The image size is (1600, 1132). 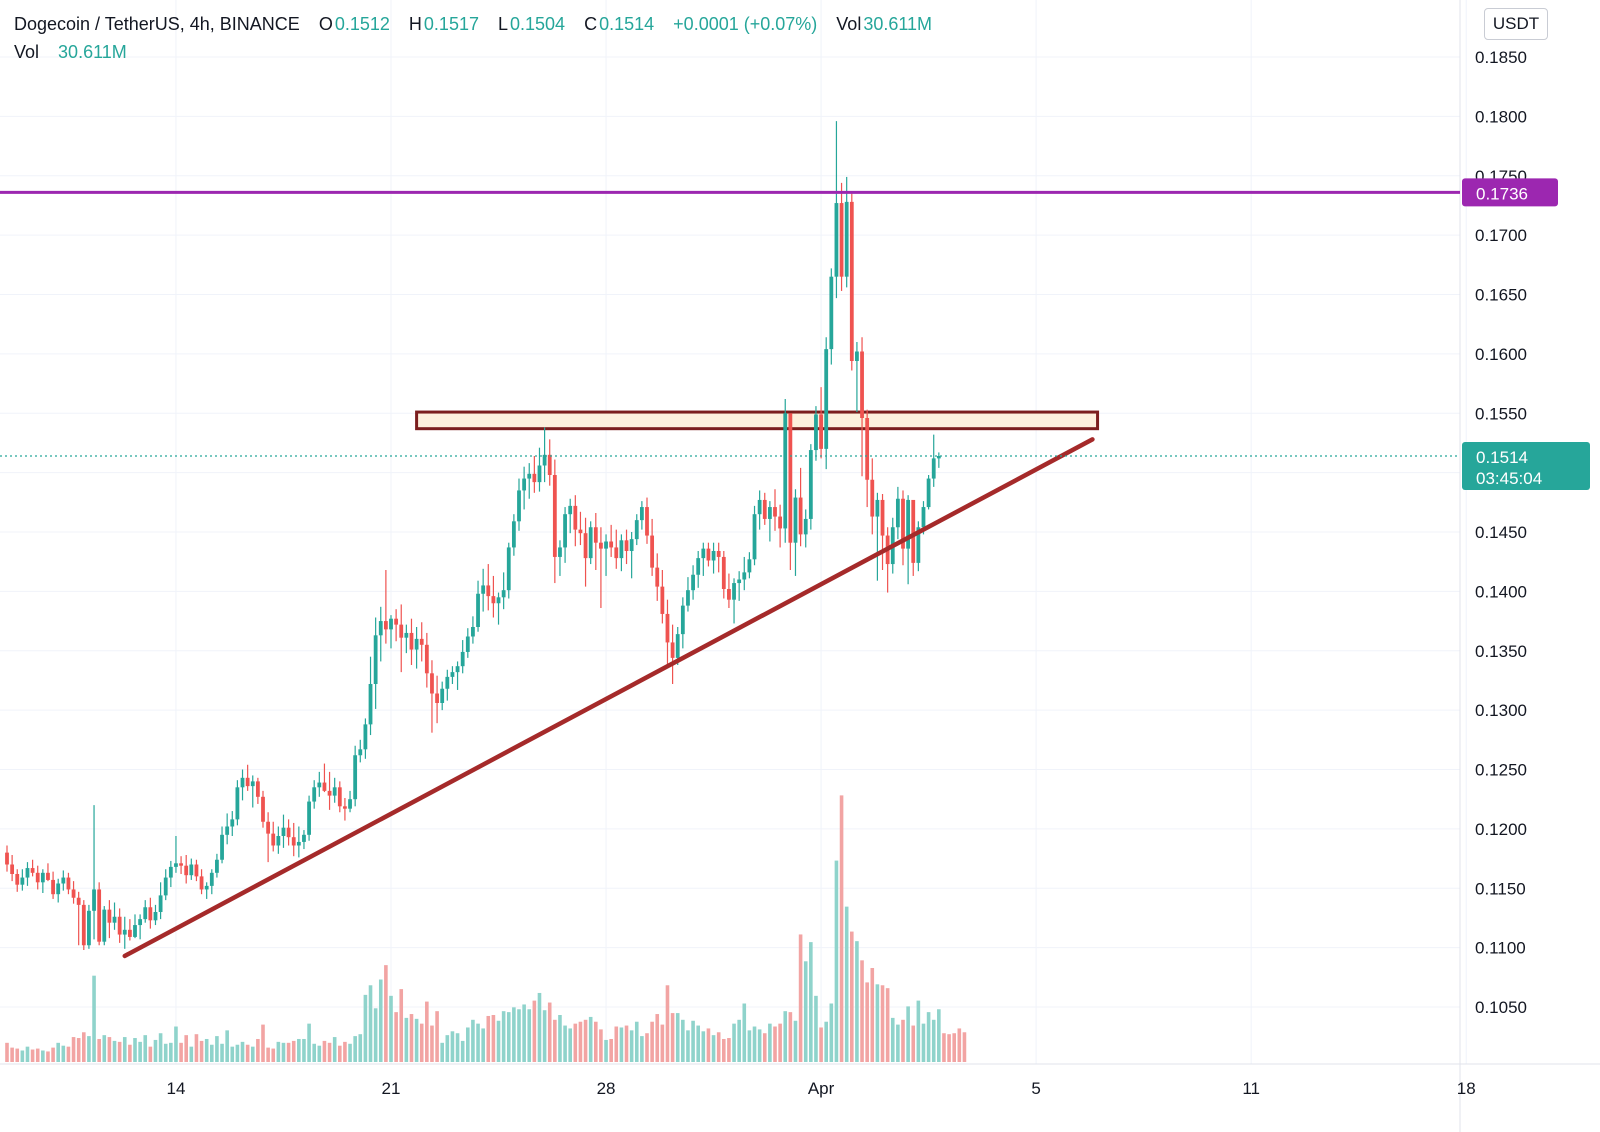 I want to click on currency-button: USDT, so click(x=1516, y=24).